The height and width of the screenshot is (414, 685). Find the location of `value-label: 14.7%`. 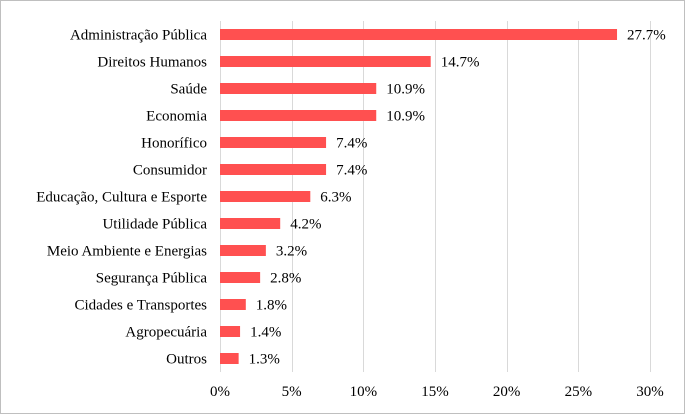

value-label: 14.7% is located at coordinates (460, 63).